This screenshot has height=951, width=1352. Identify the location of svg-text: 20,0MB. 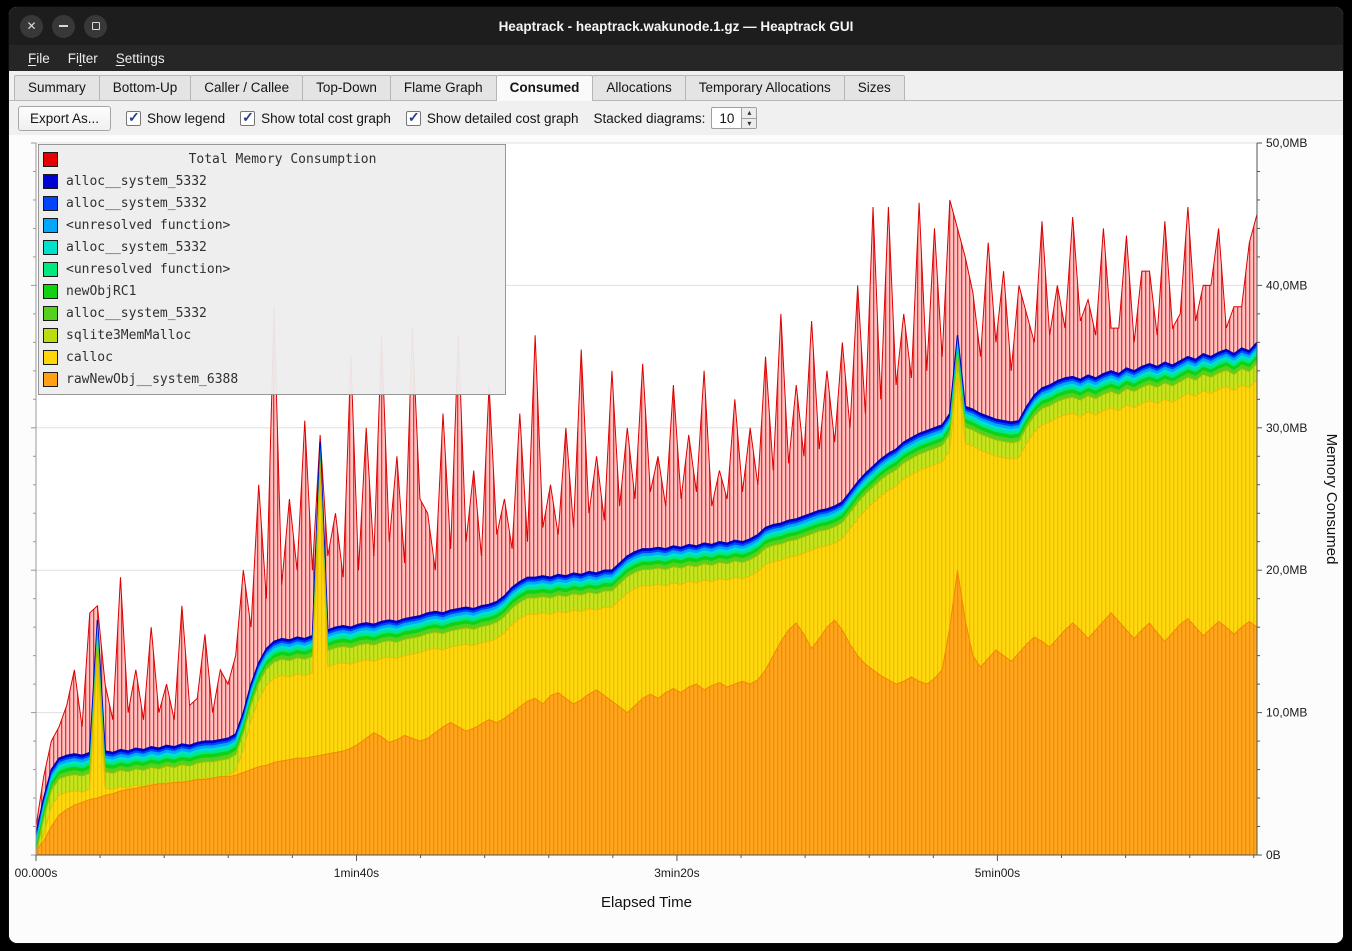
(1286, 570).